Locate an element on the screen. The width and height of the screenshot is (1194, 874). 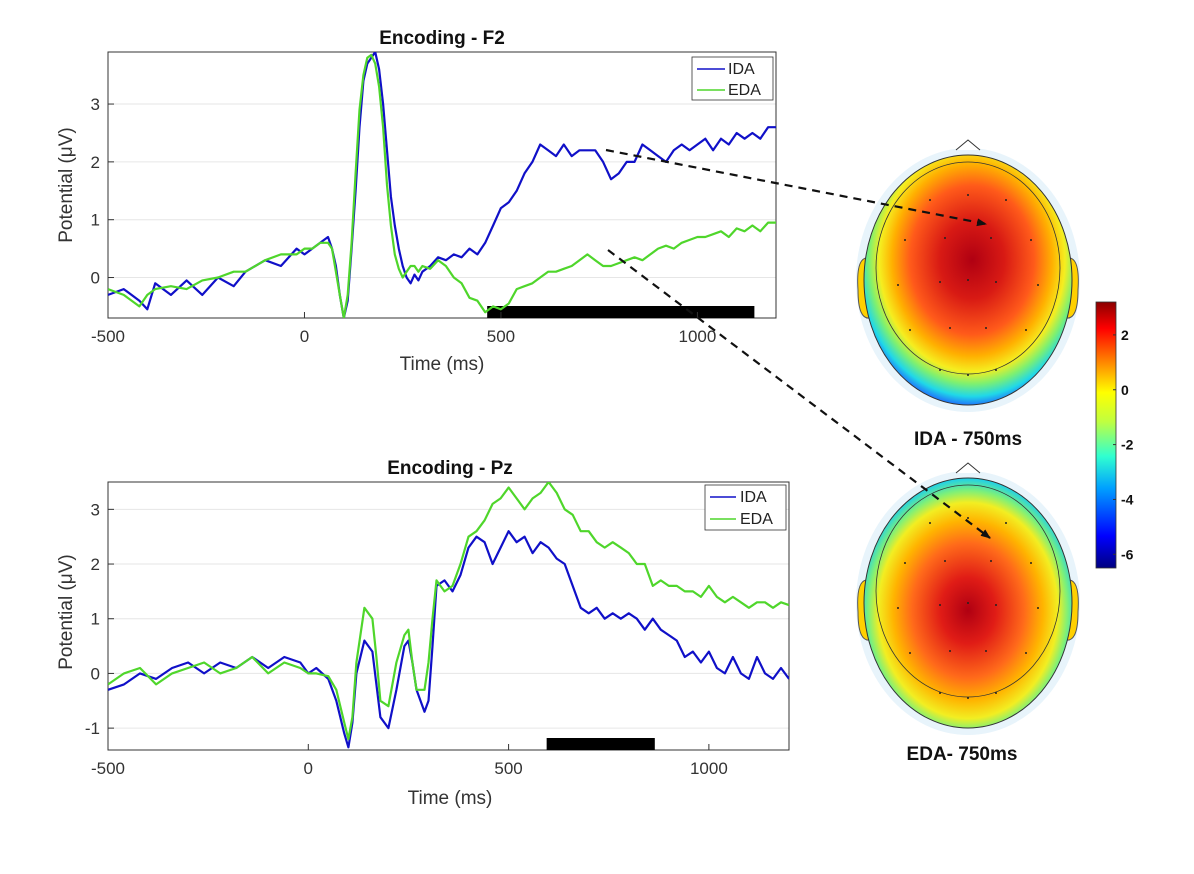
topomap-label: IDA - 750ms is located at coordinates (968, 439).